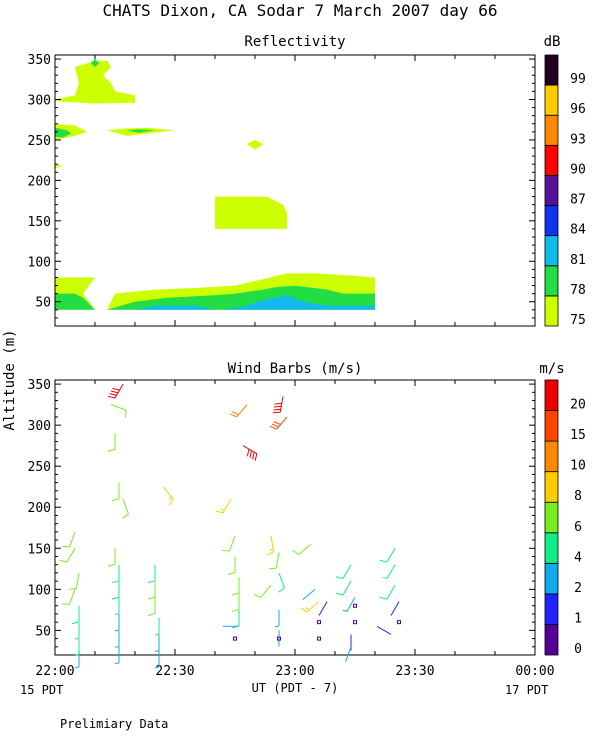 The width and height of the screenshot is (600, 750). What do you see at coordinates (43, 631) in the screenshot?
I see `wind-y-tick-label: 50` at bounding box center [43, 631].